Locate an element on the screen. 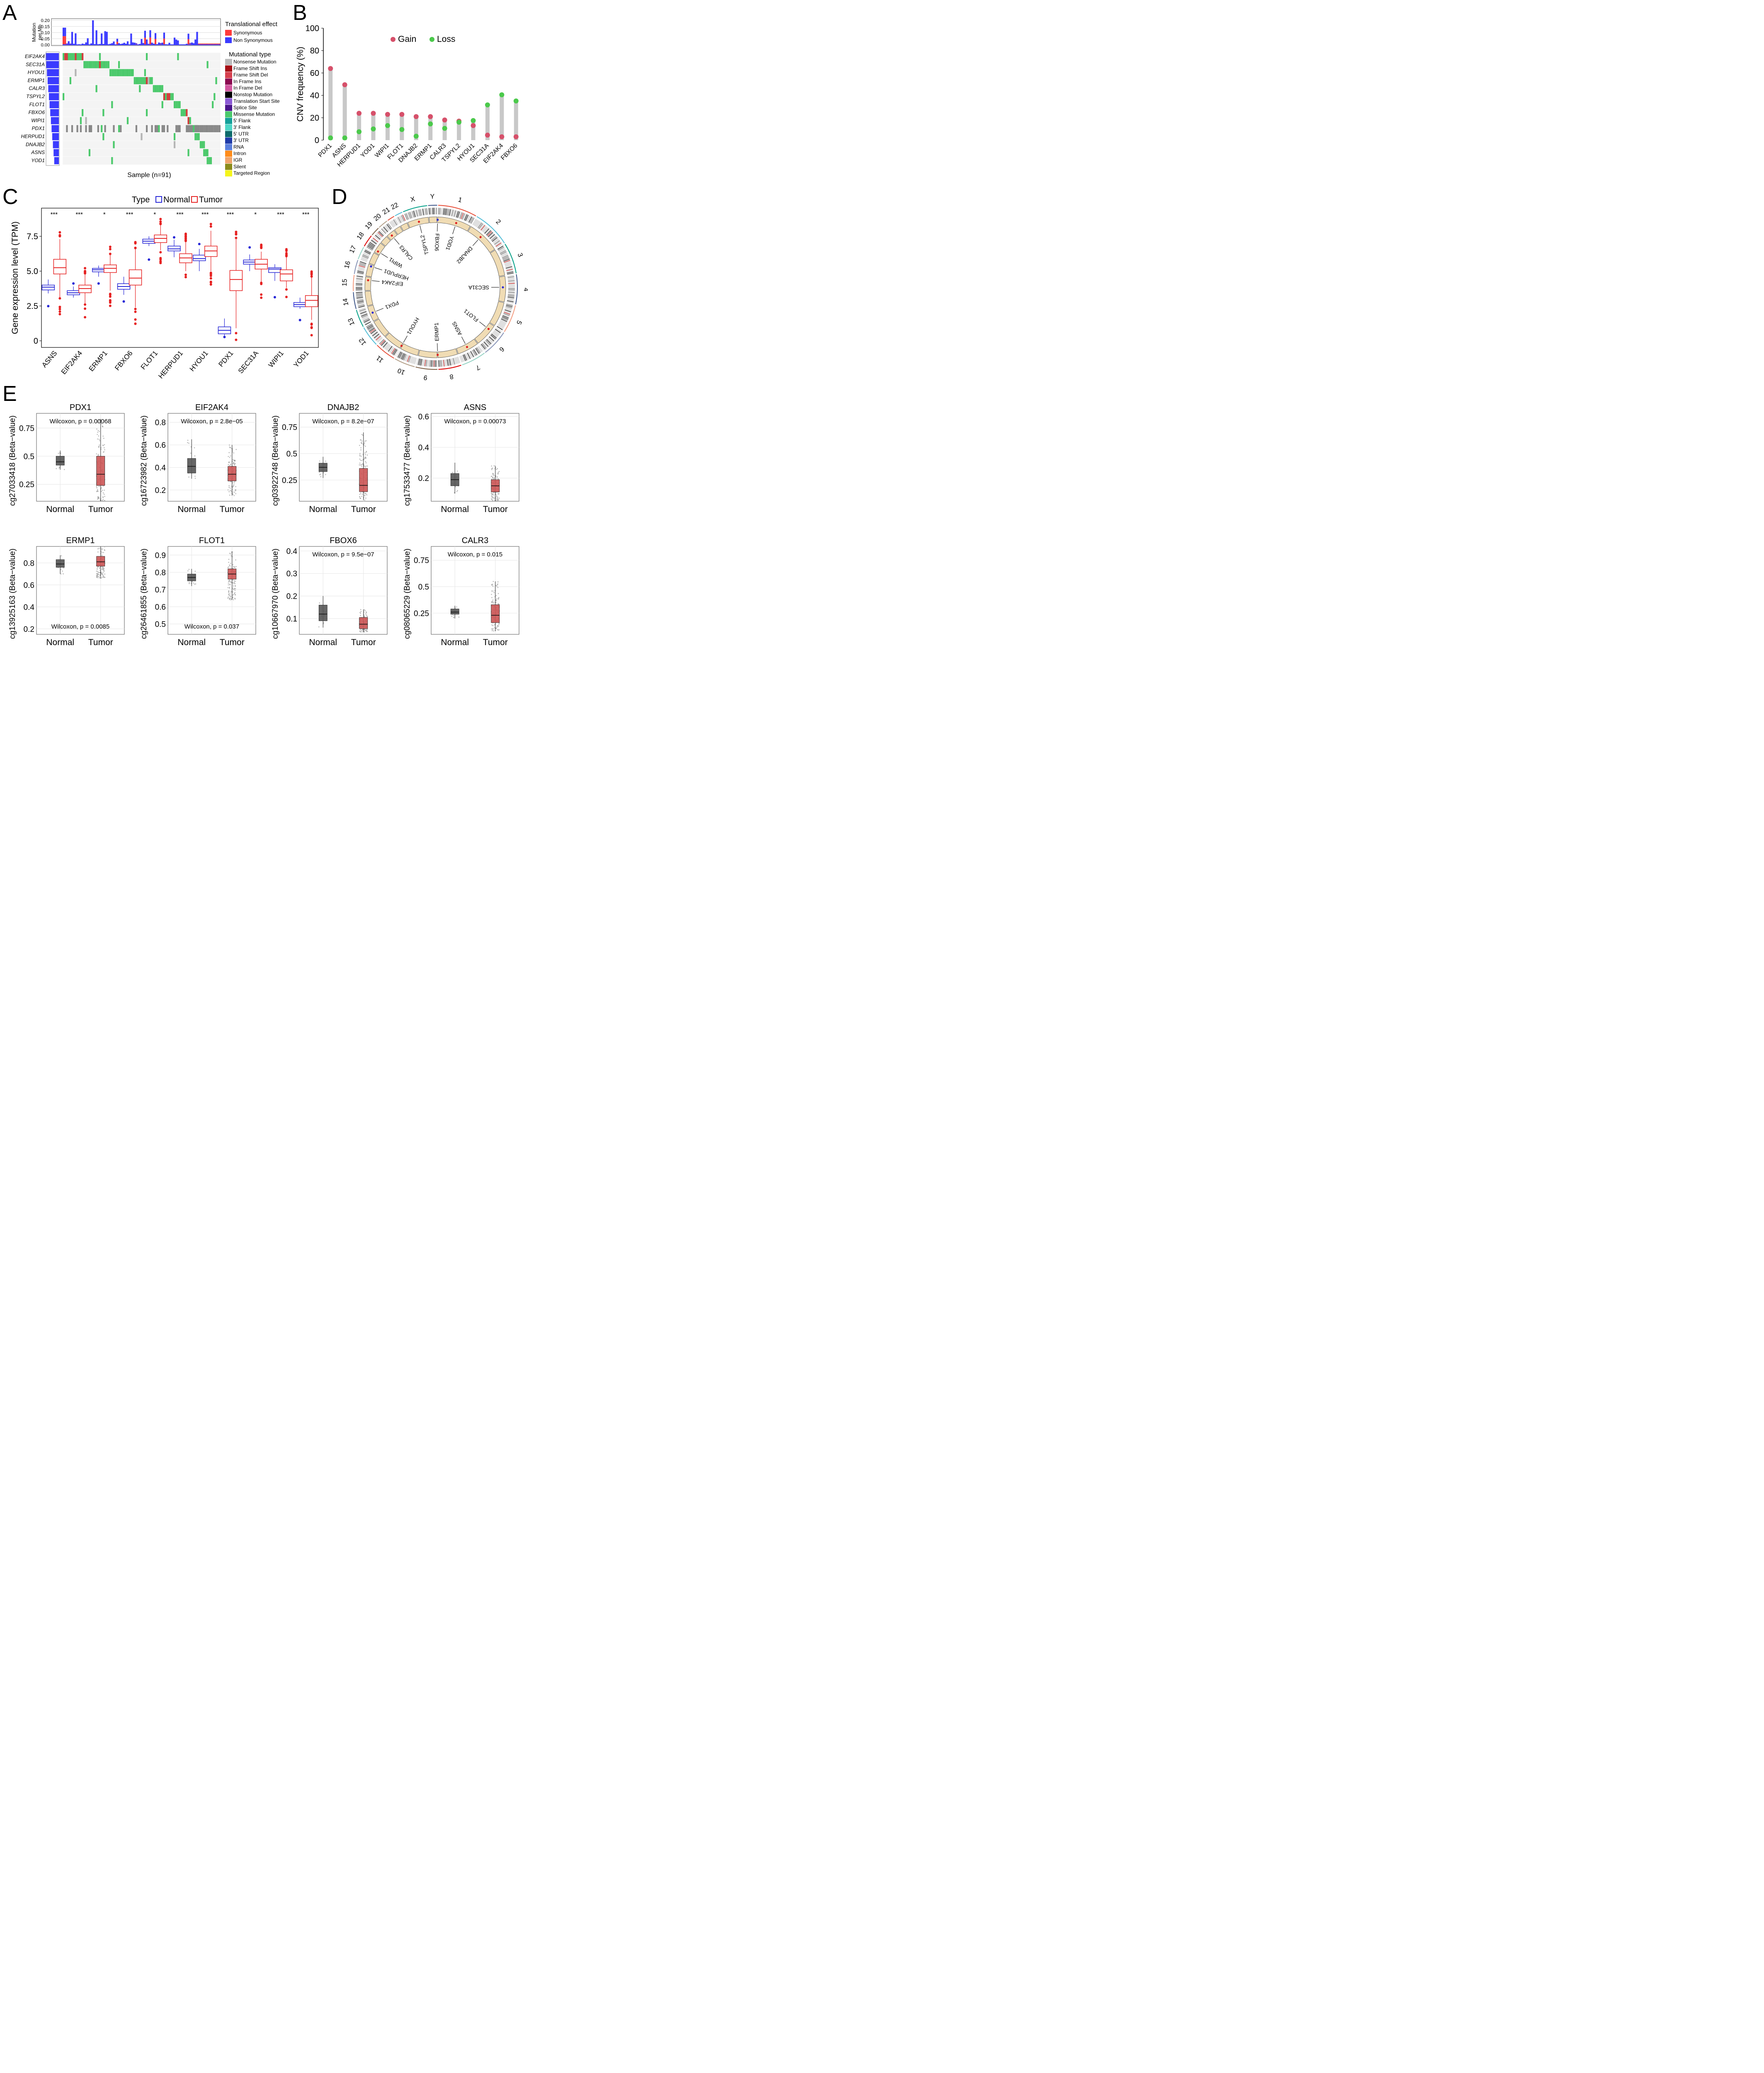  chromosome-color-arc is located at coordinates (356, 267).